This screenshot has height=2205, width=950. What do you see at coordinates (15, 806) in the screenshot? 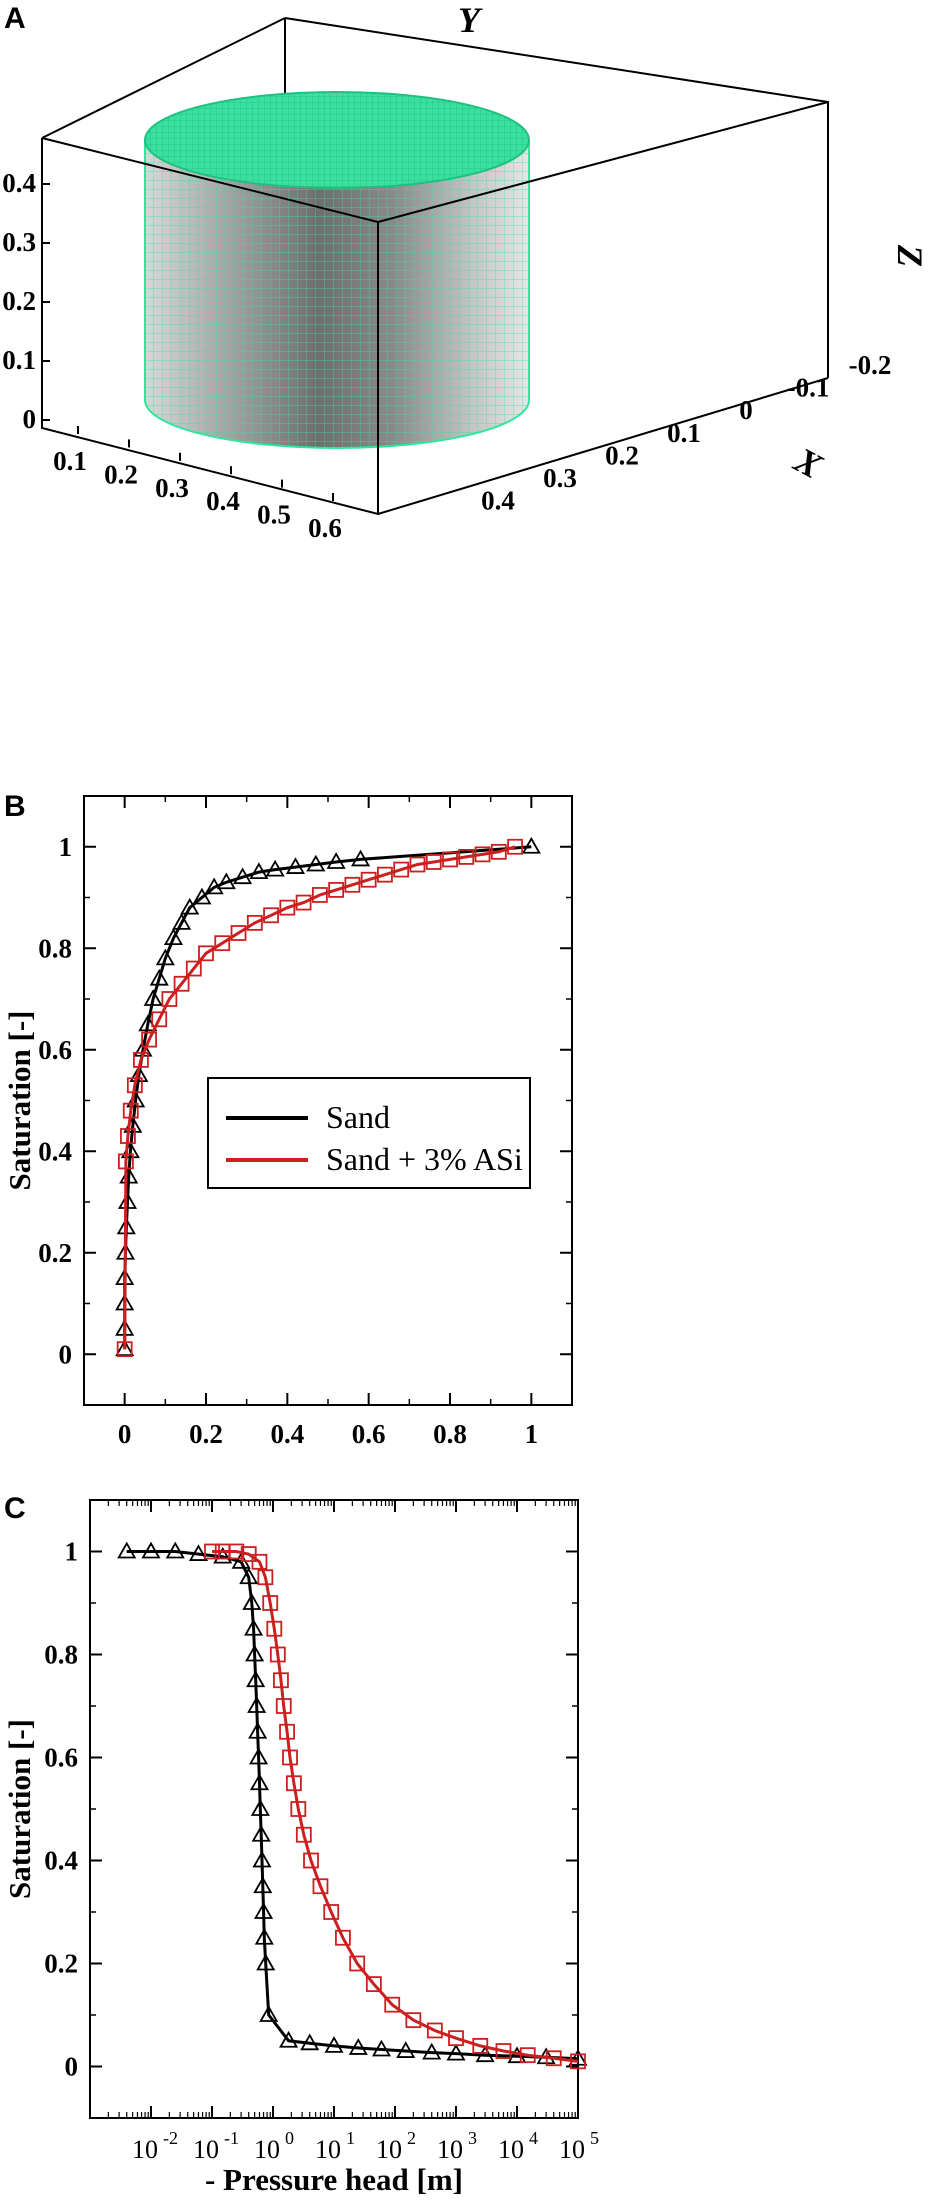
I see `panel-label-b: B` at bounding box center [15, 806].